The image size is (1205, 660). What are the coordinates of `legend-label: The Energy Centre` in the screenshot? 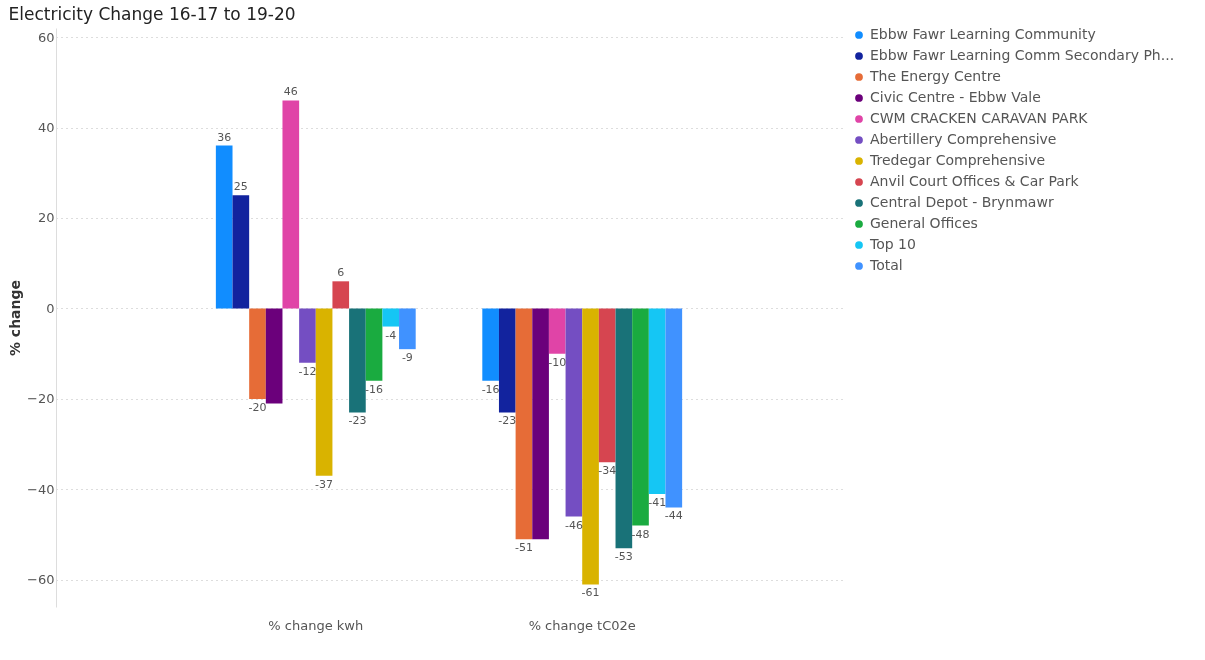 It's located at (935, 76).